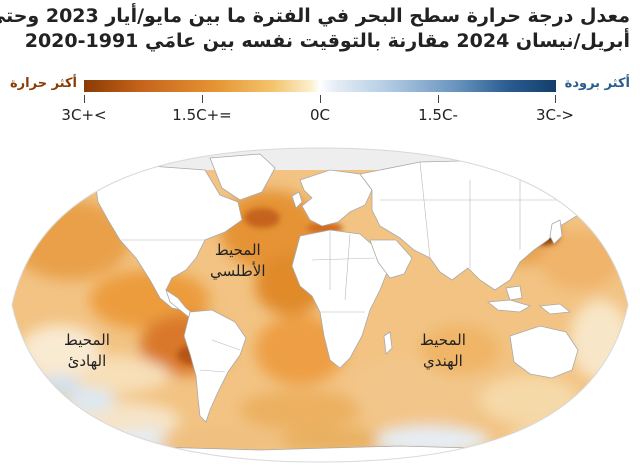 This screenshot has height=474, width=640. What do you see at coordinates (238, 261) in the screenshot?
I see `atlantic-ocean-label: المحيط الأطلسي` at bounding box center [238, 261].